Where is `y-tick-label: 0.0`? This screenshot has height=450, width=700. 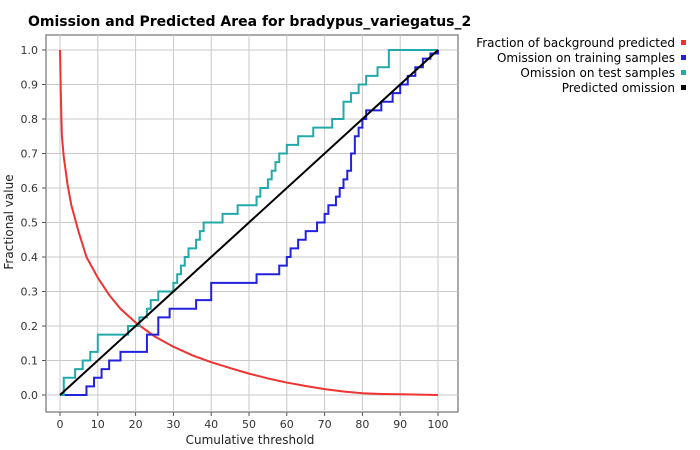
y-tick-label: 0.0 is located at coordinates (30, 395).